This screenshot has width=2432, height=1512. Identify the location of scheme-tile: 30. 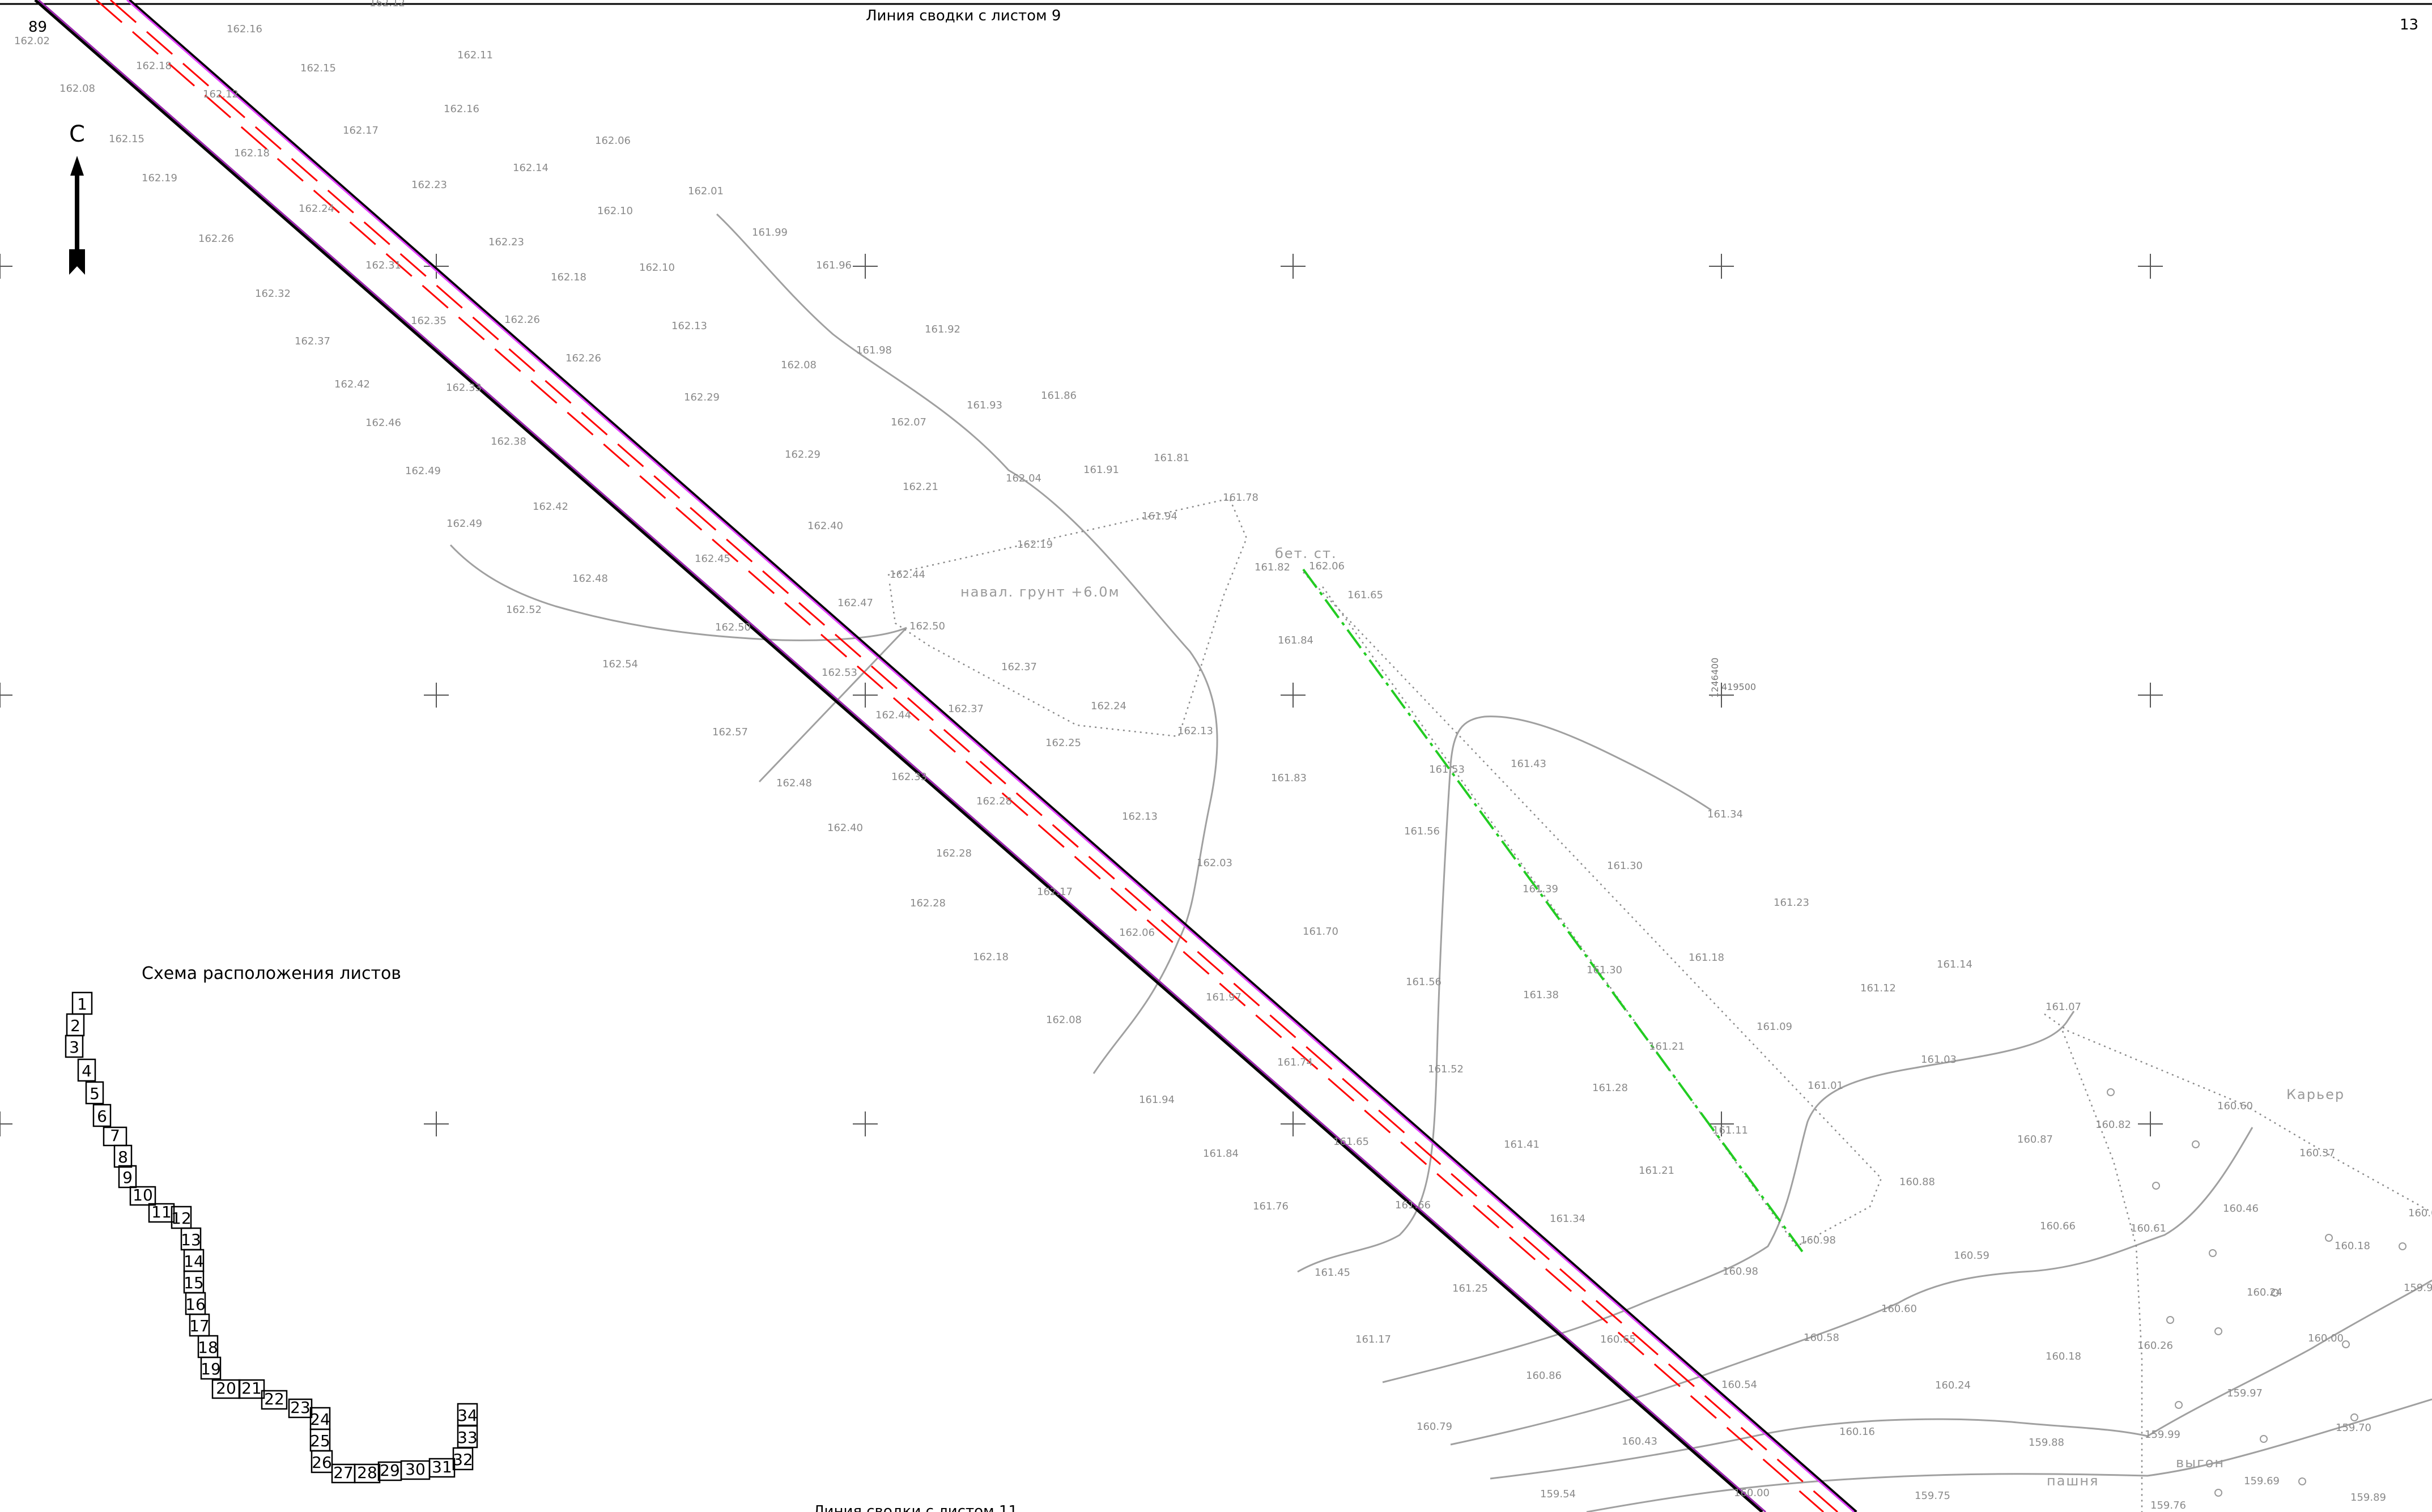
(415, 1470).